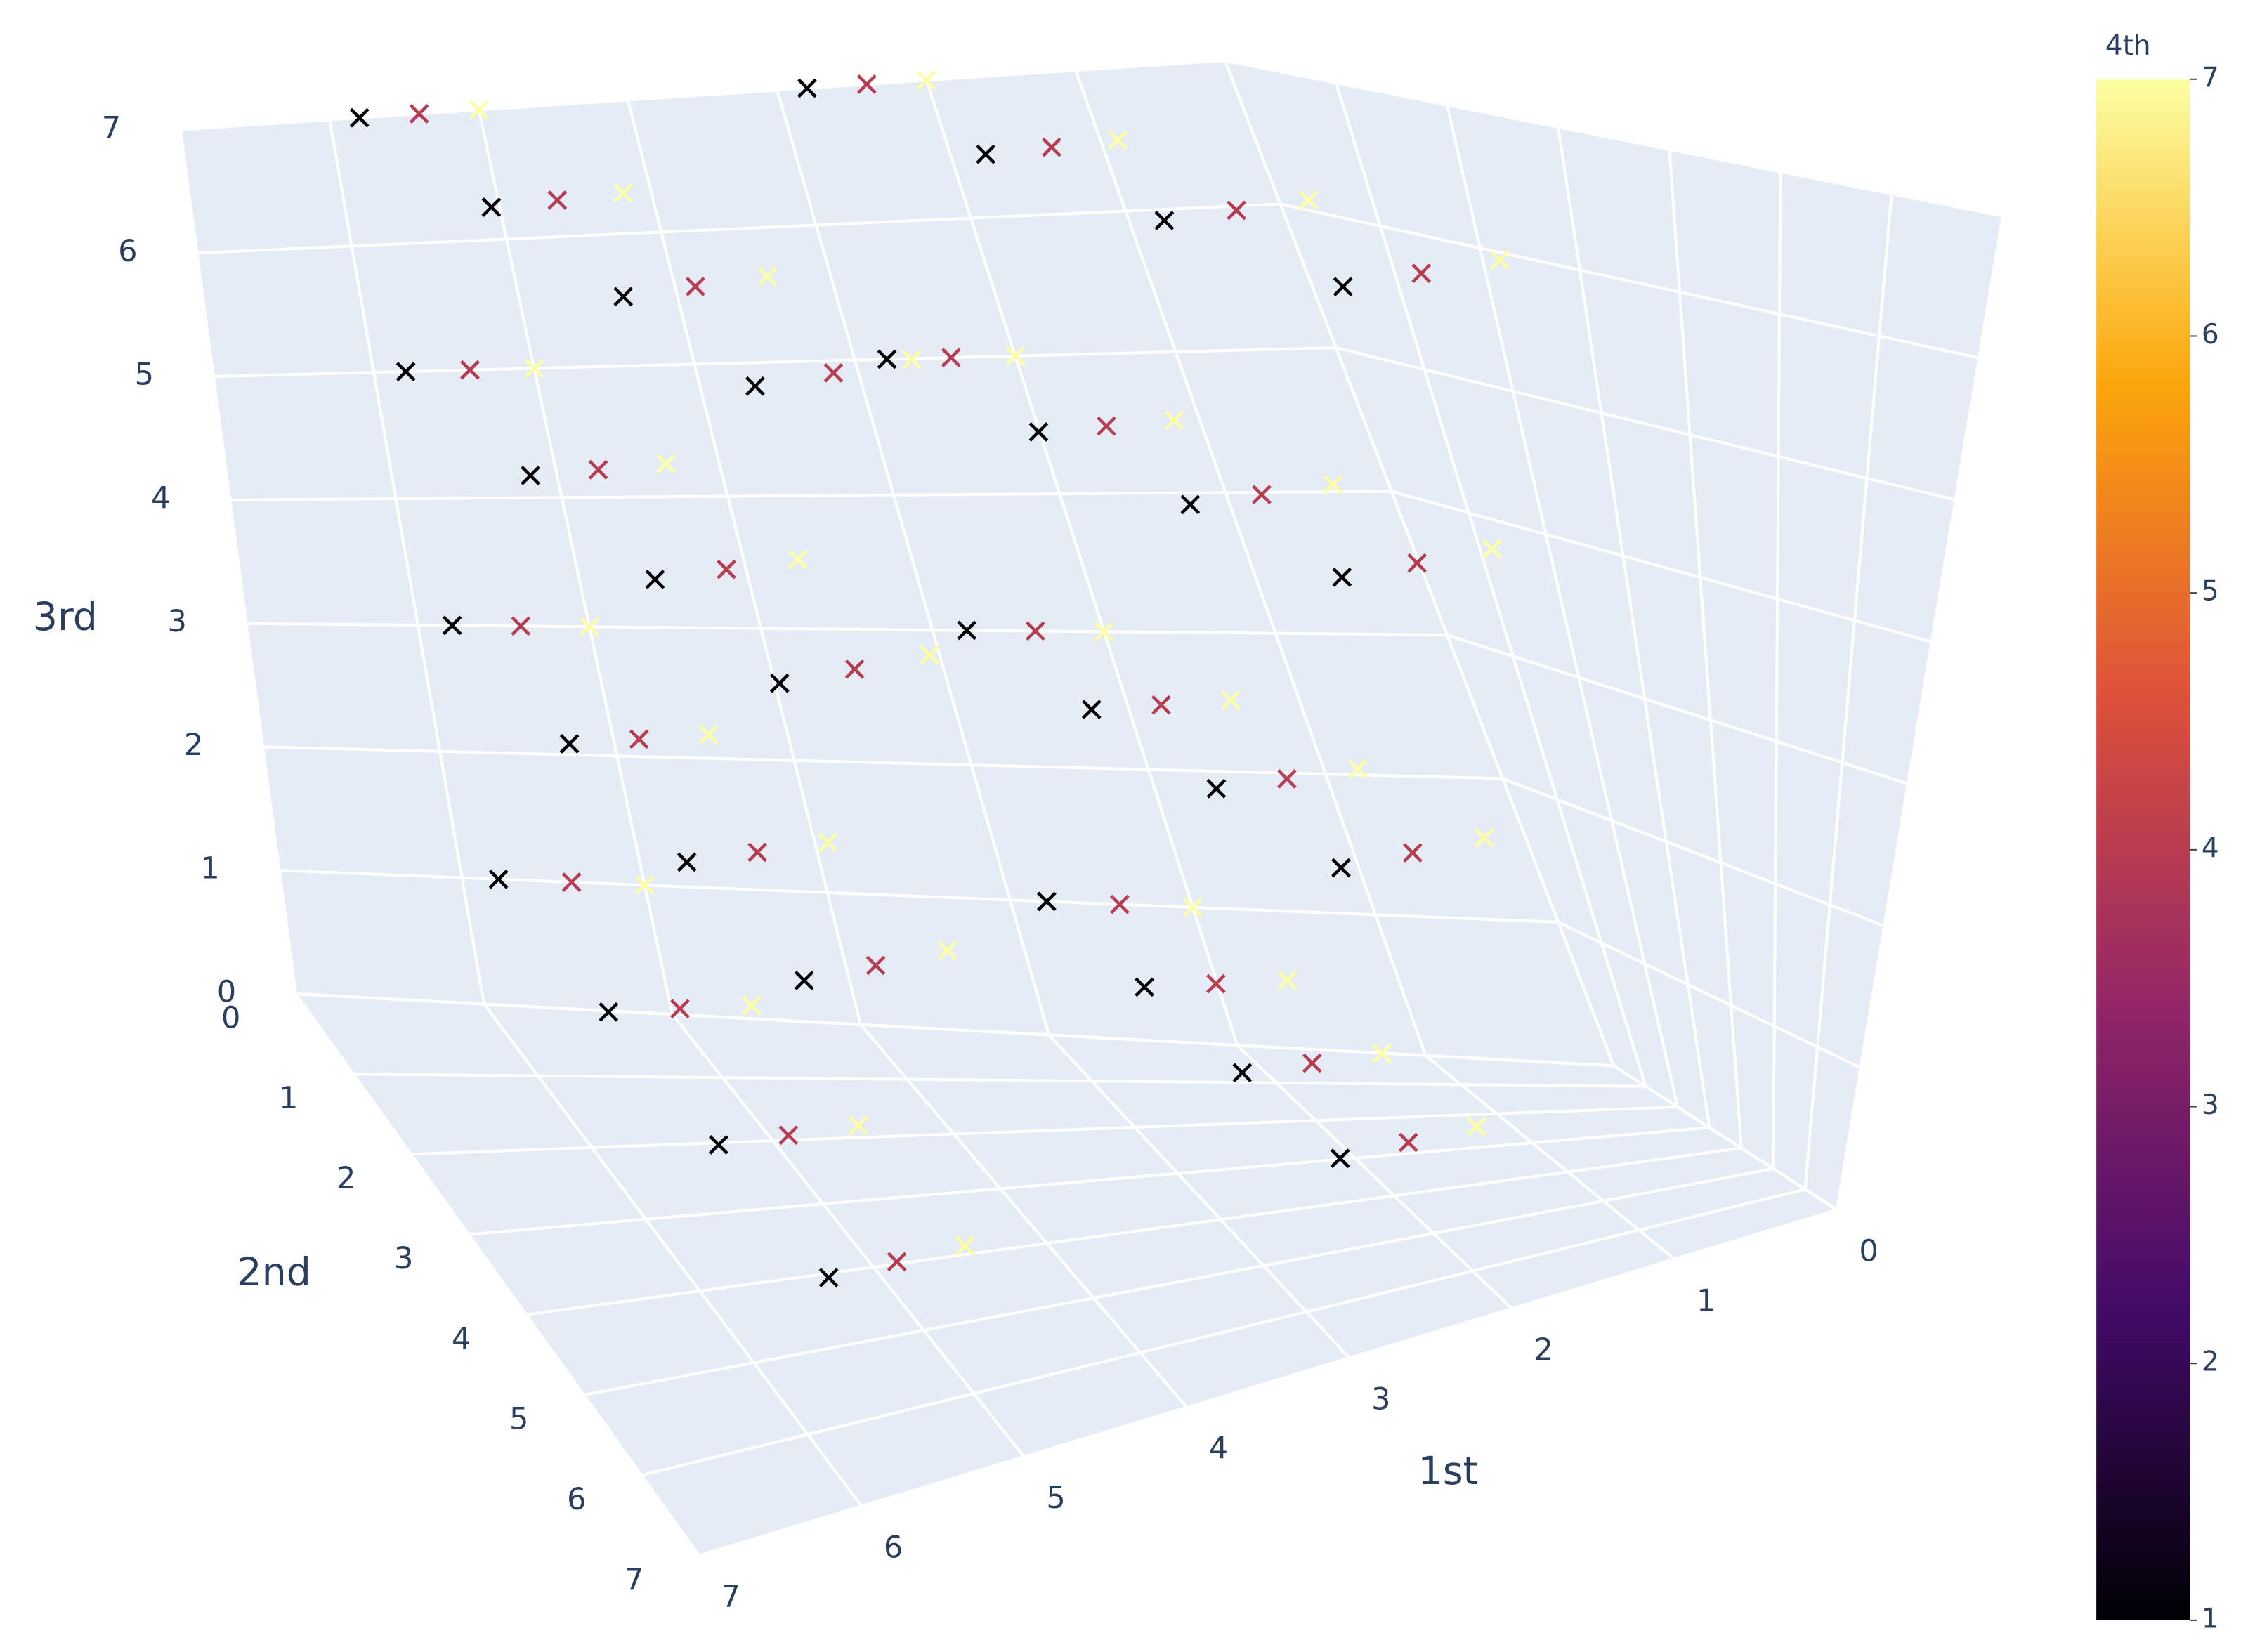 This screenshot has height=1652, width=2248. I want to click on colorbar-tick-label: 6, so click(2211, 334).